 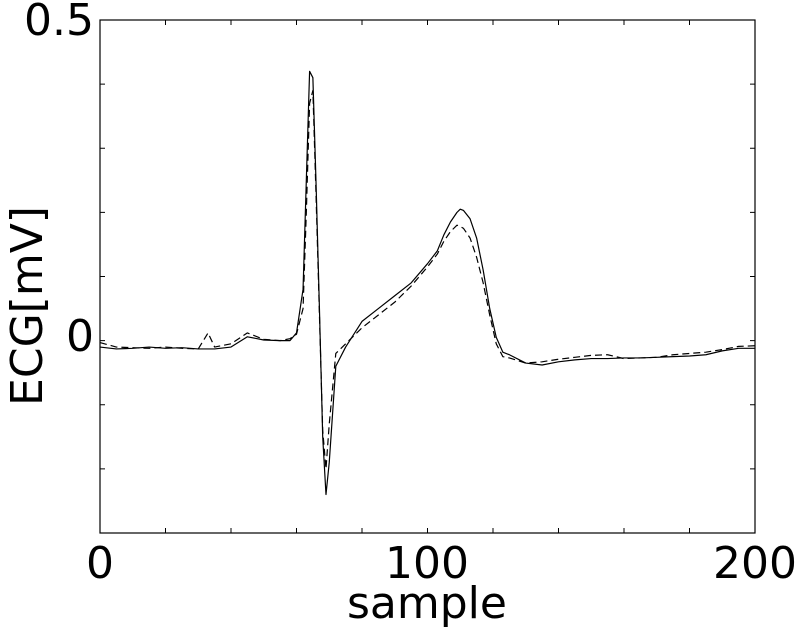 What do you see at coordinates (80, 336) in the screenshot?
I see `y-tick-label-0: 0` at bounding box center [80, 336].